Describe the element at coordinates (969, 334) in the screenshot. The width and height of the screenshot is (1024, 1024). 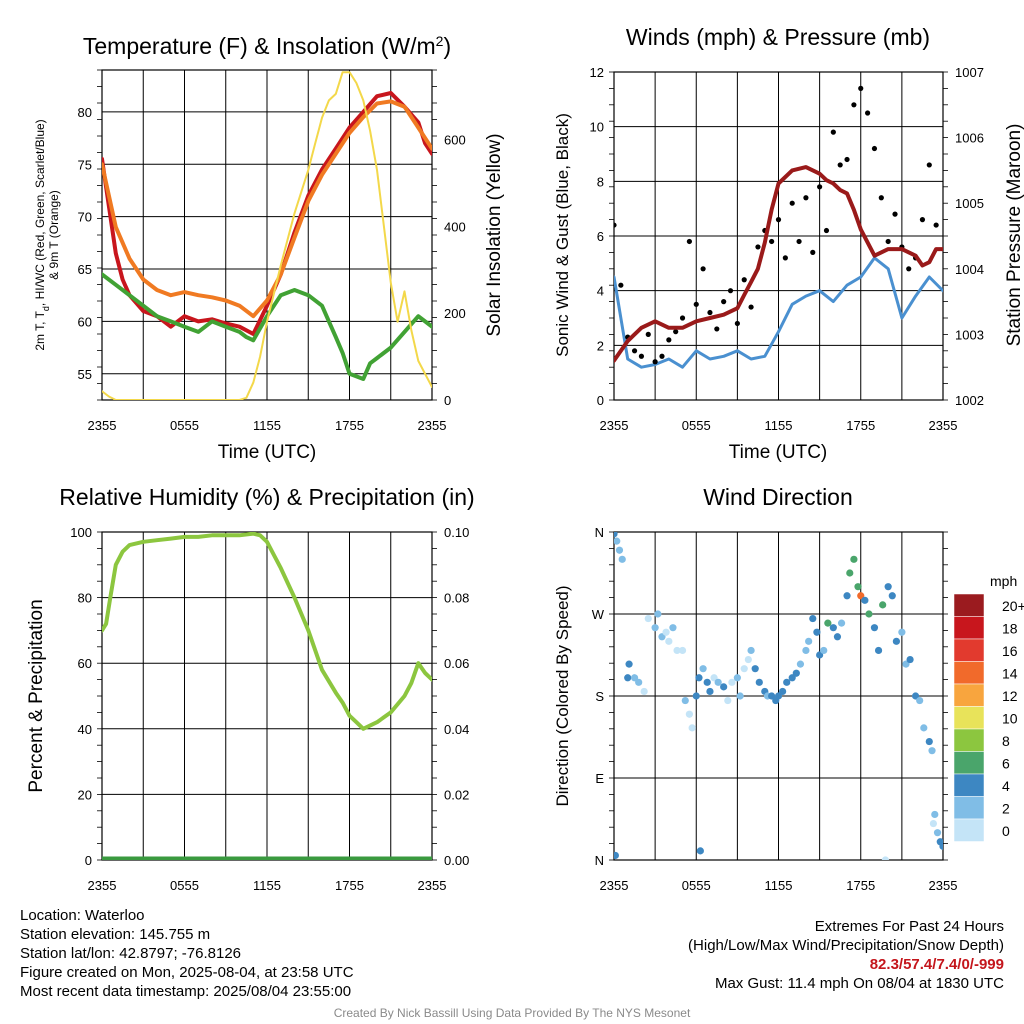
I see `y2-tick-label: 1003` at that location.